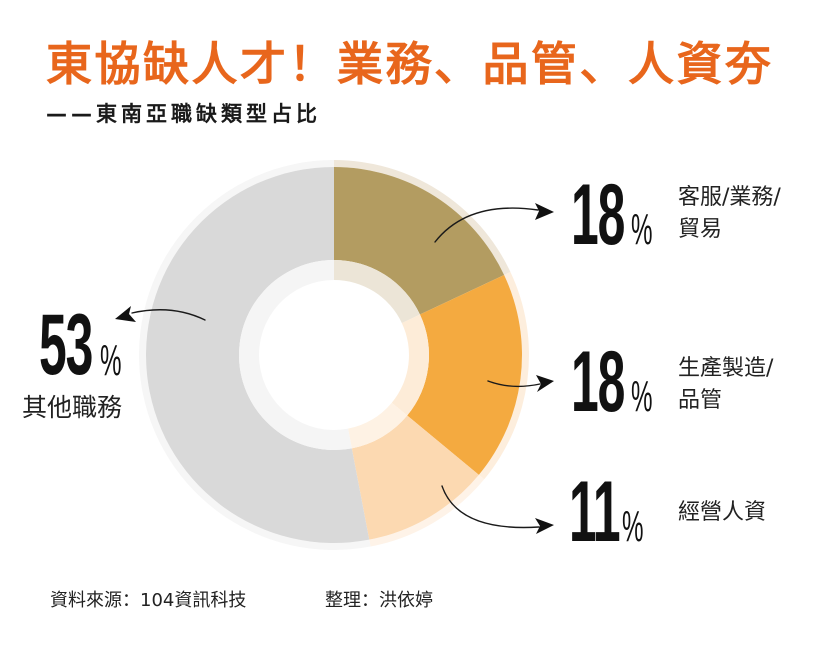 This screenshot has width=820, height=656. I want to click on callout-label-other: 其他職務, so click(72, 408).